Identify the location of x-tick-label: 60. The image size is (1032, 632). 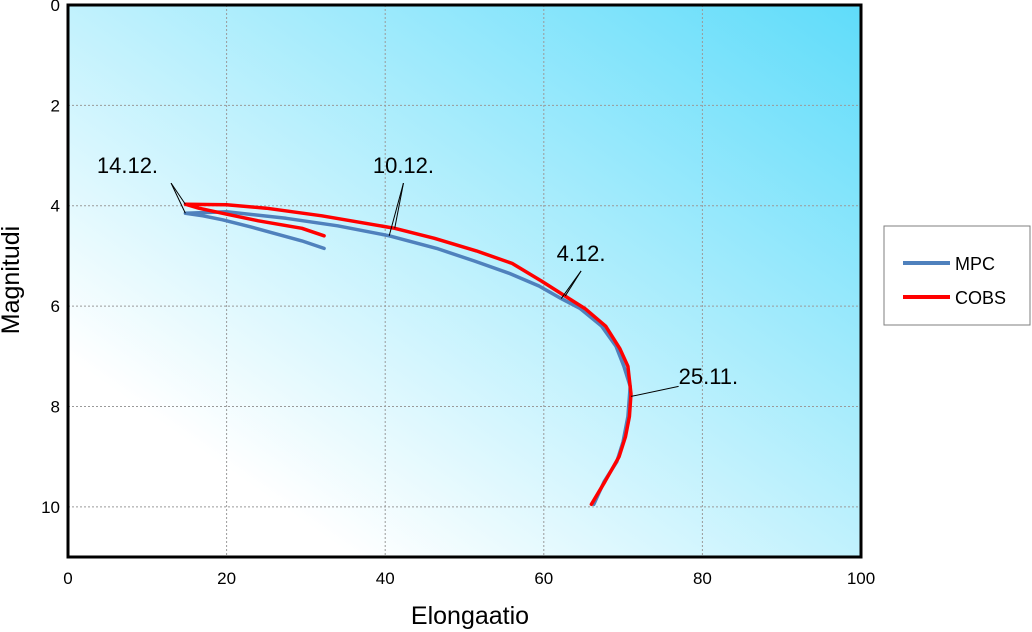
(543, 578).